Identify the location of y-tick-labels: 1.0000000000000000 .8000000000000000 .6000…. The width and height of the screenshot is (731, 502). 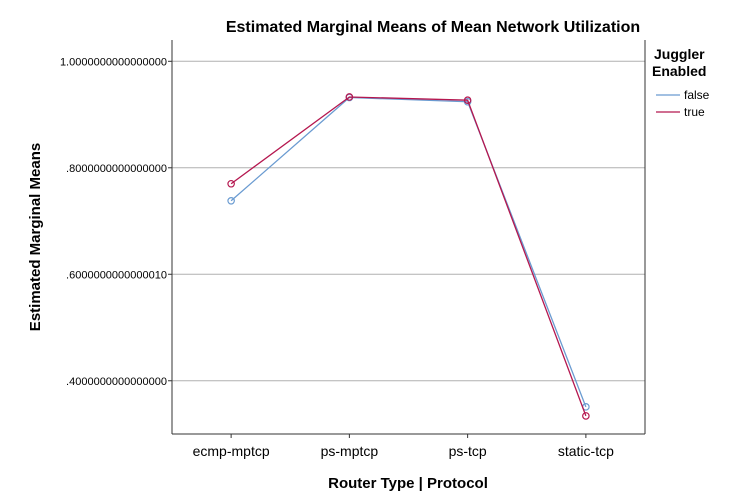
(116, 222).